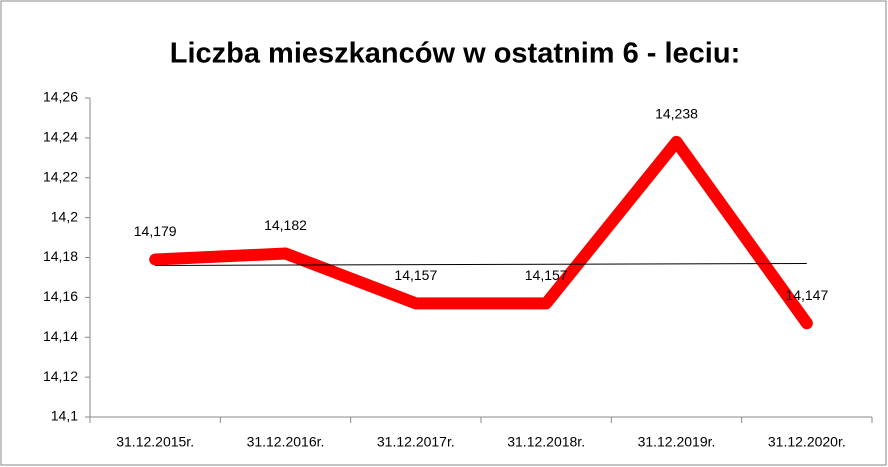  What do you see at coordinates (64, 216) in the screenshot?
I see `y-tick-label: 14,2` at bounding box center [64, 216].